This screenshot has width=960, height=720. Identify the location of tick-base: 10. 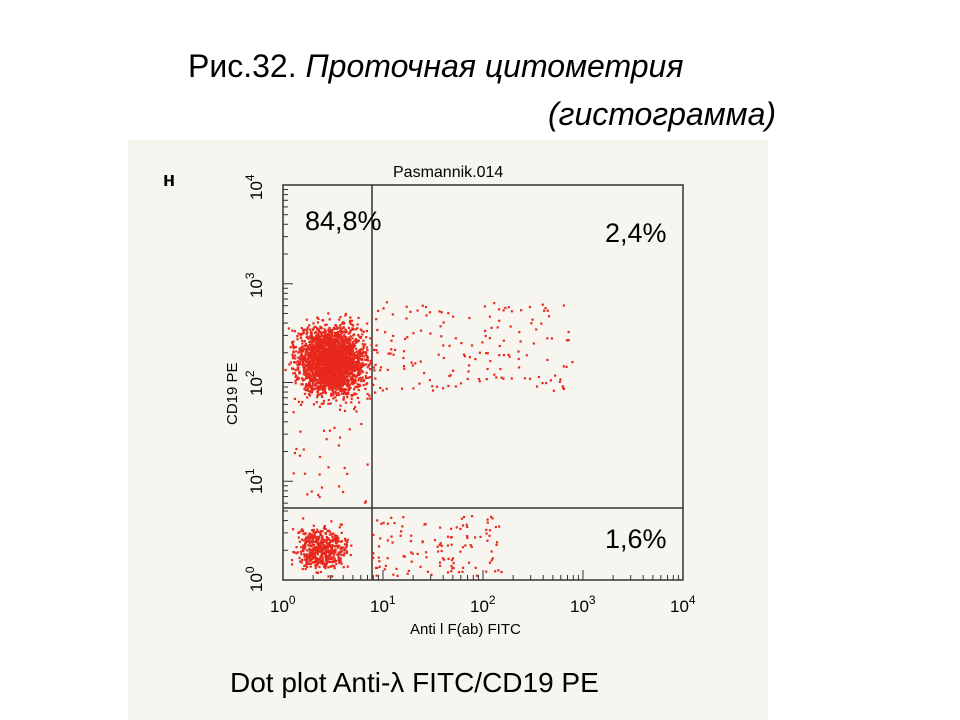
(256, 484).